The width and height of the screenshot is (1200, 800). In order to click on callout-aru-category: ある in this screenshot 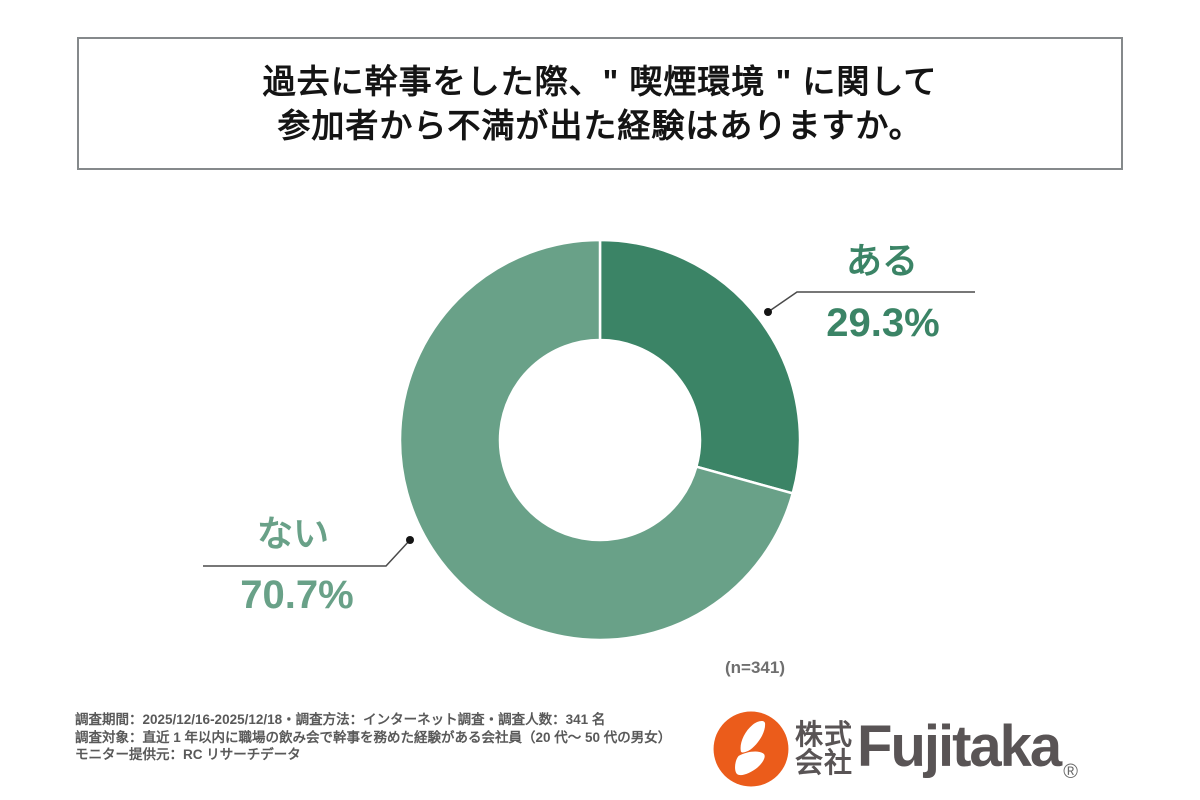, I will do `click(882, 260)`.